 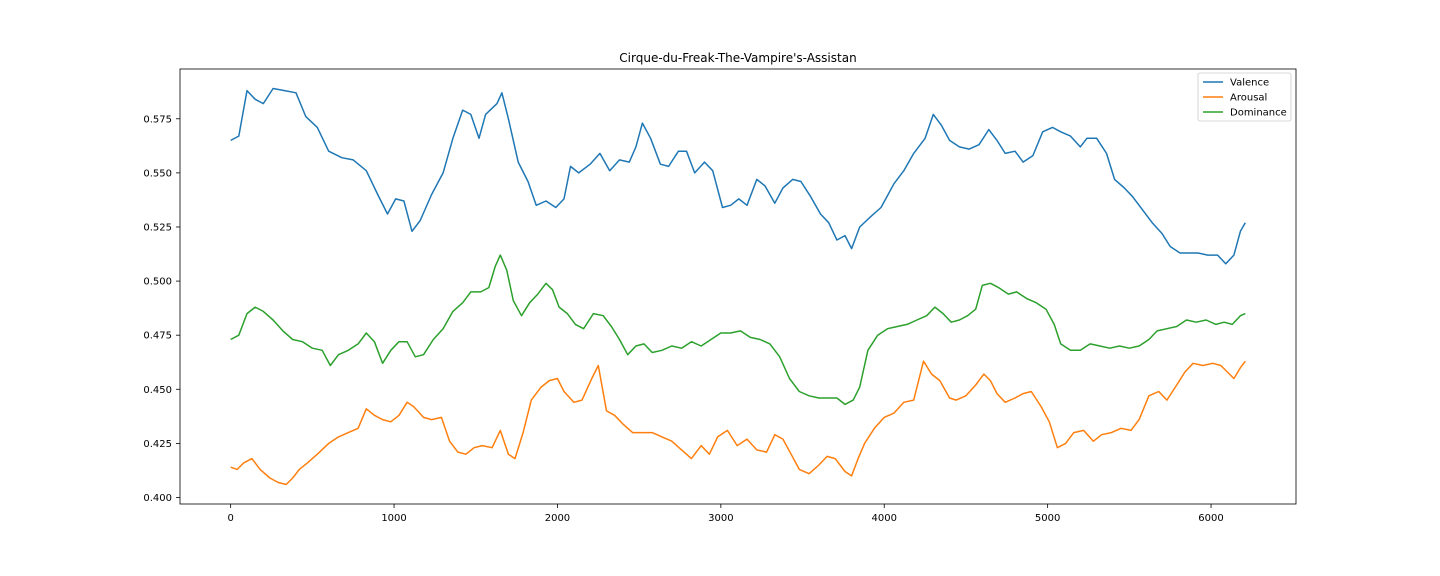 What do you see at coordinates (1248, 98) in the screenshot?
I see `legend-label-arousal: Arousal` at bounding box center [1248, 98].